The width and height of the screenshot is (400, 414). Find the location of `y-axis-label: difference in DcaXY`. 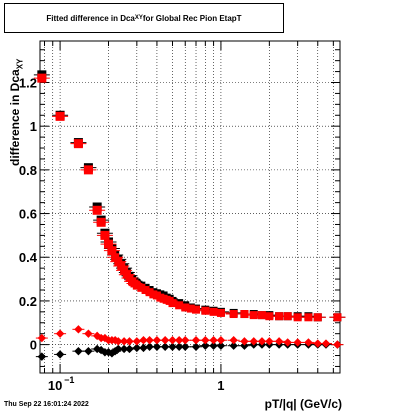

y-axis-label: difference in DcaXY is located at coordinates (16, 112).